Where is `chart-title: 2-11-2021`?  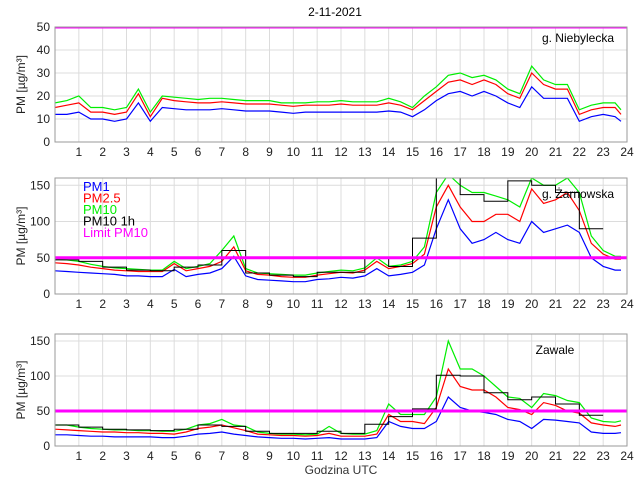 chart-title: 2-11-2021 is located at coordinates (335, 12).